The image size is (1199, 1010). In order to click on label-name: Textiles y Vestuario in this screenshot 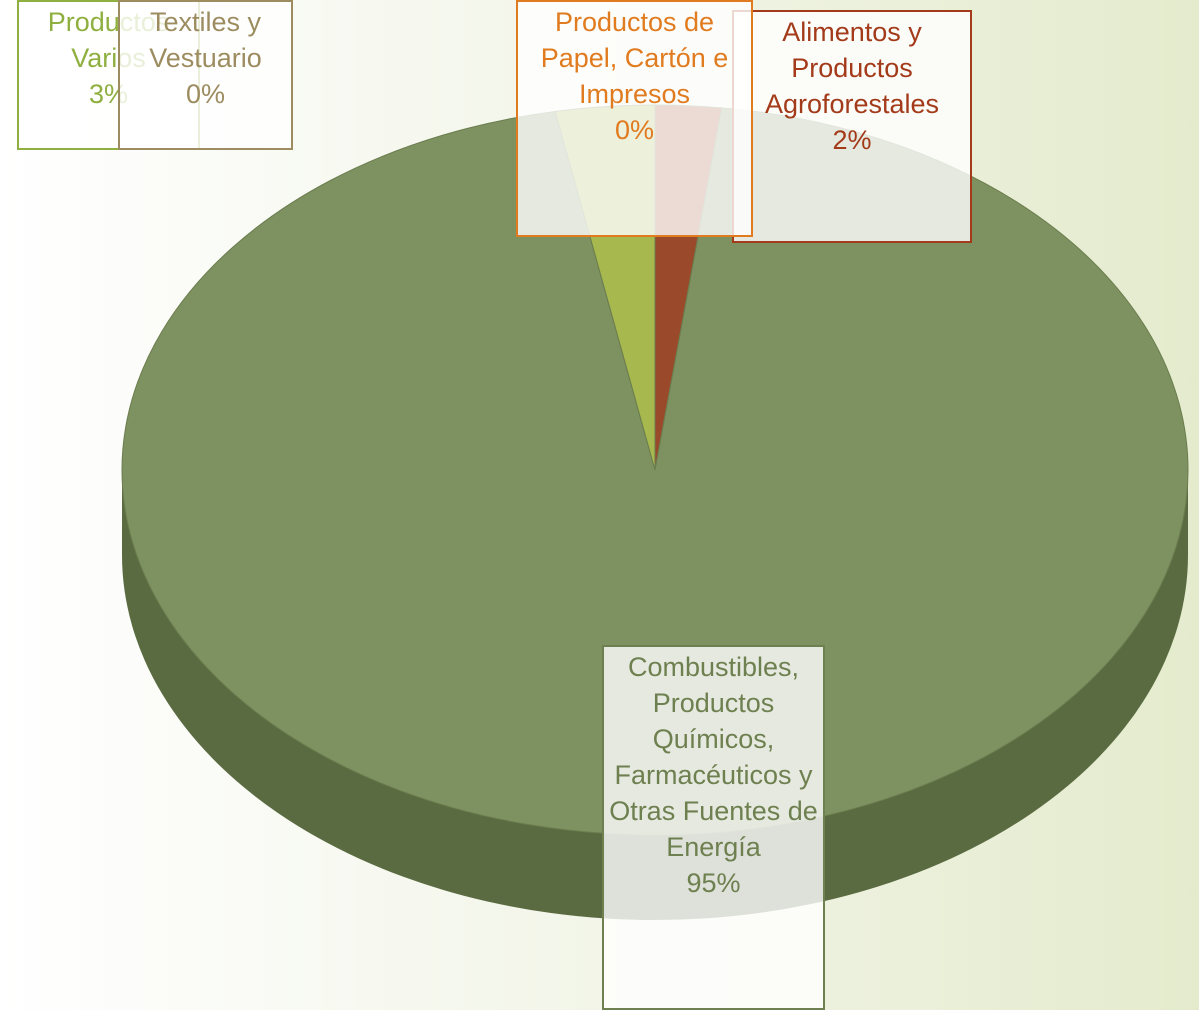, I will do `click(205, 40)`.